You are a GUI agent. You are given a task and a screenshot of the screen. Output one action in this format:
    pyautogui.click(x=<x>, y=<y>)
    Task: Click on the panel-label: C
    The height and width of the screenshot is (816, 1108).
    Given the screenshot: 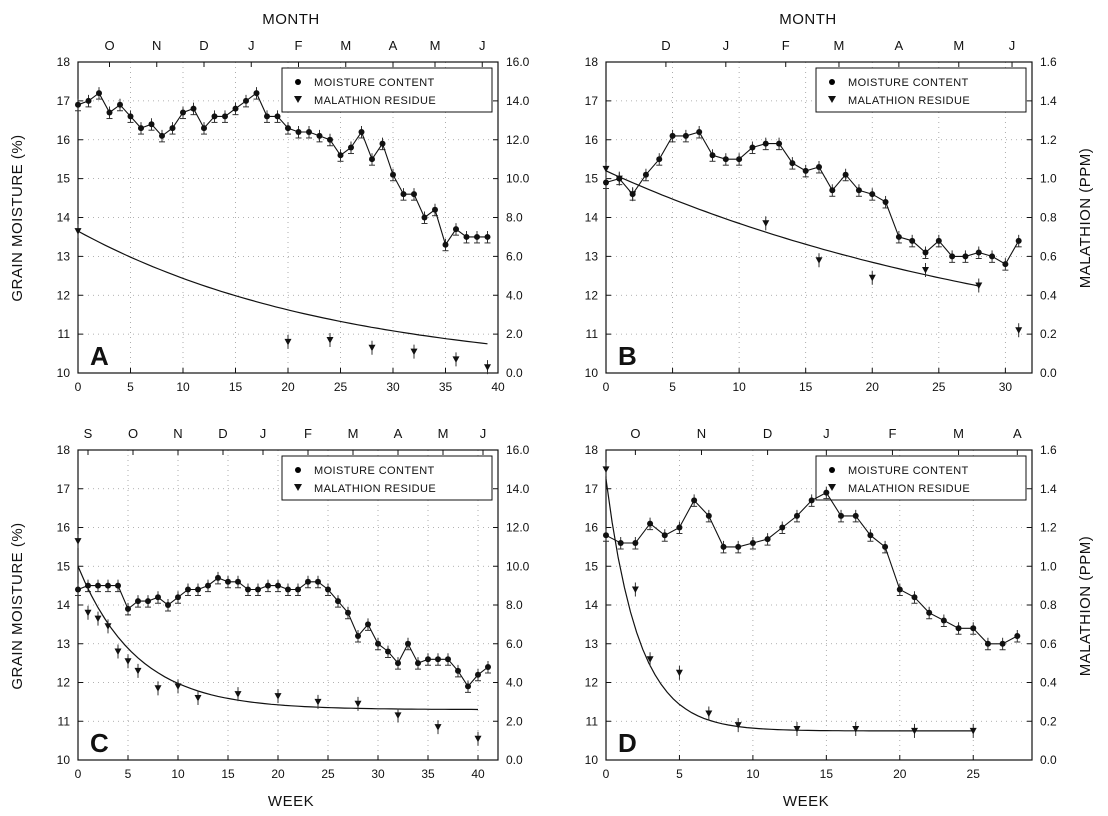 What is the action you would take?
    pyautogui.click(x=99, y=743)
    